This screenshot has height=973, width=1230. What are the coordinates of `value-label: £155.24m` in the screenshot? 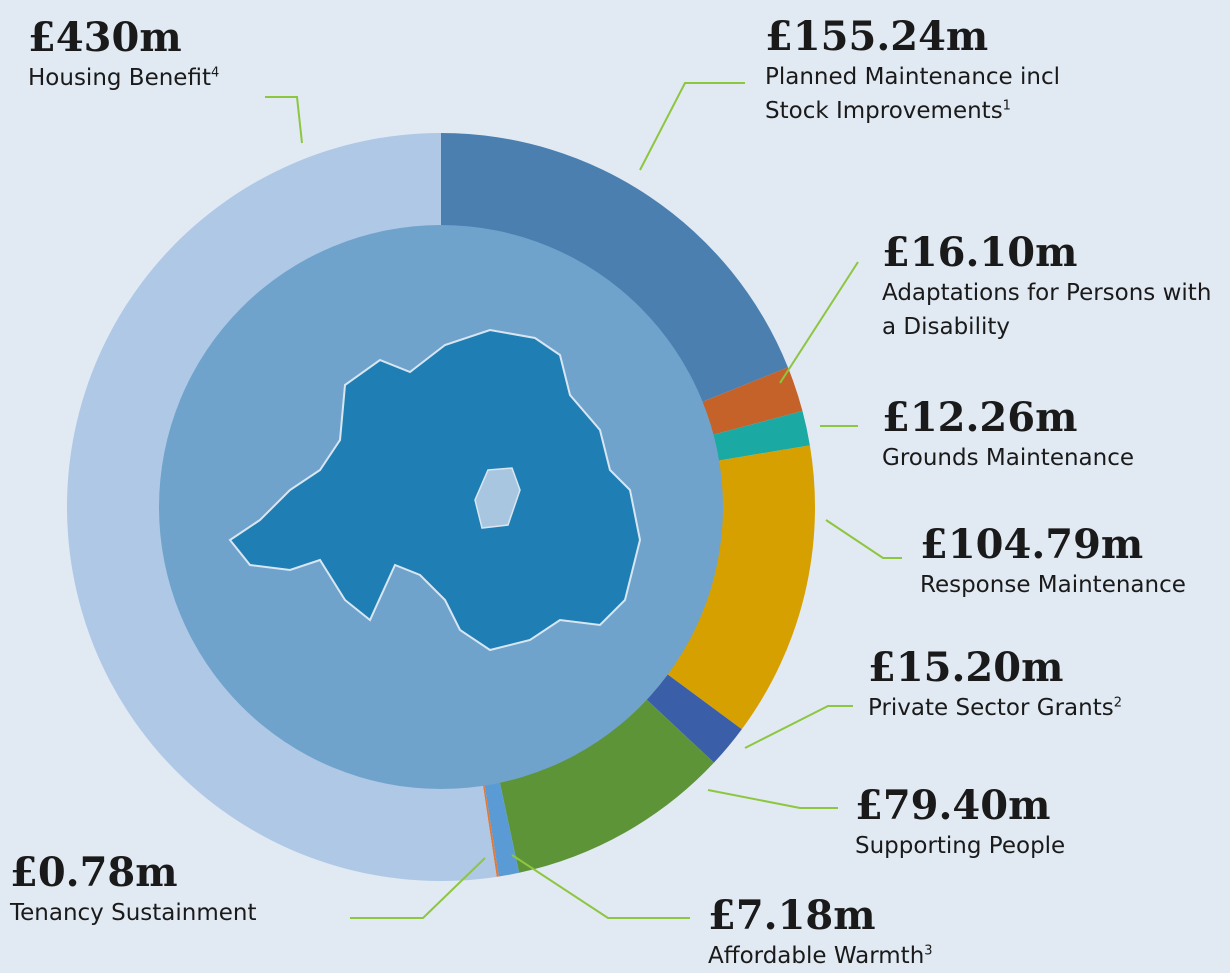 It's located at (877, 36).